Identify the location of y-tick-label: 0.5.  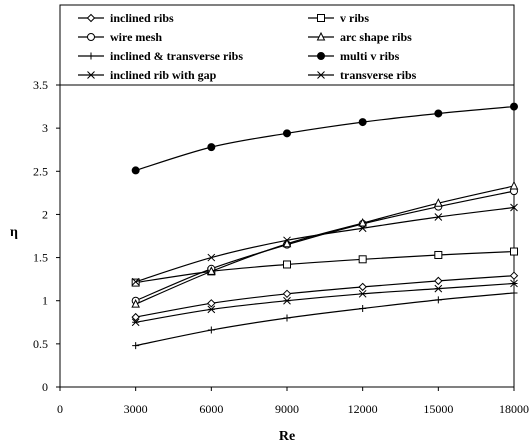
(40, 344).